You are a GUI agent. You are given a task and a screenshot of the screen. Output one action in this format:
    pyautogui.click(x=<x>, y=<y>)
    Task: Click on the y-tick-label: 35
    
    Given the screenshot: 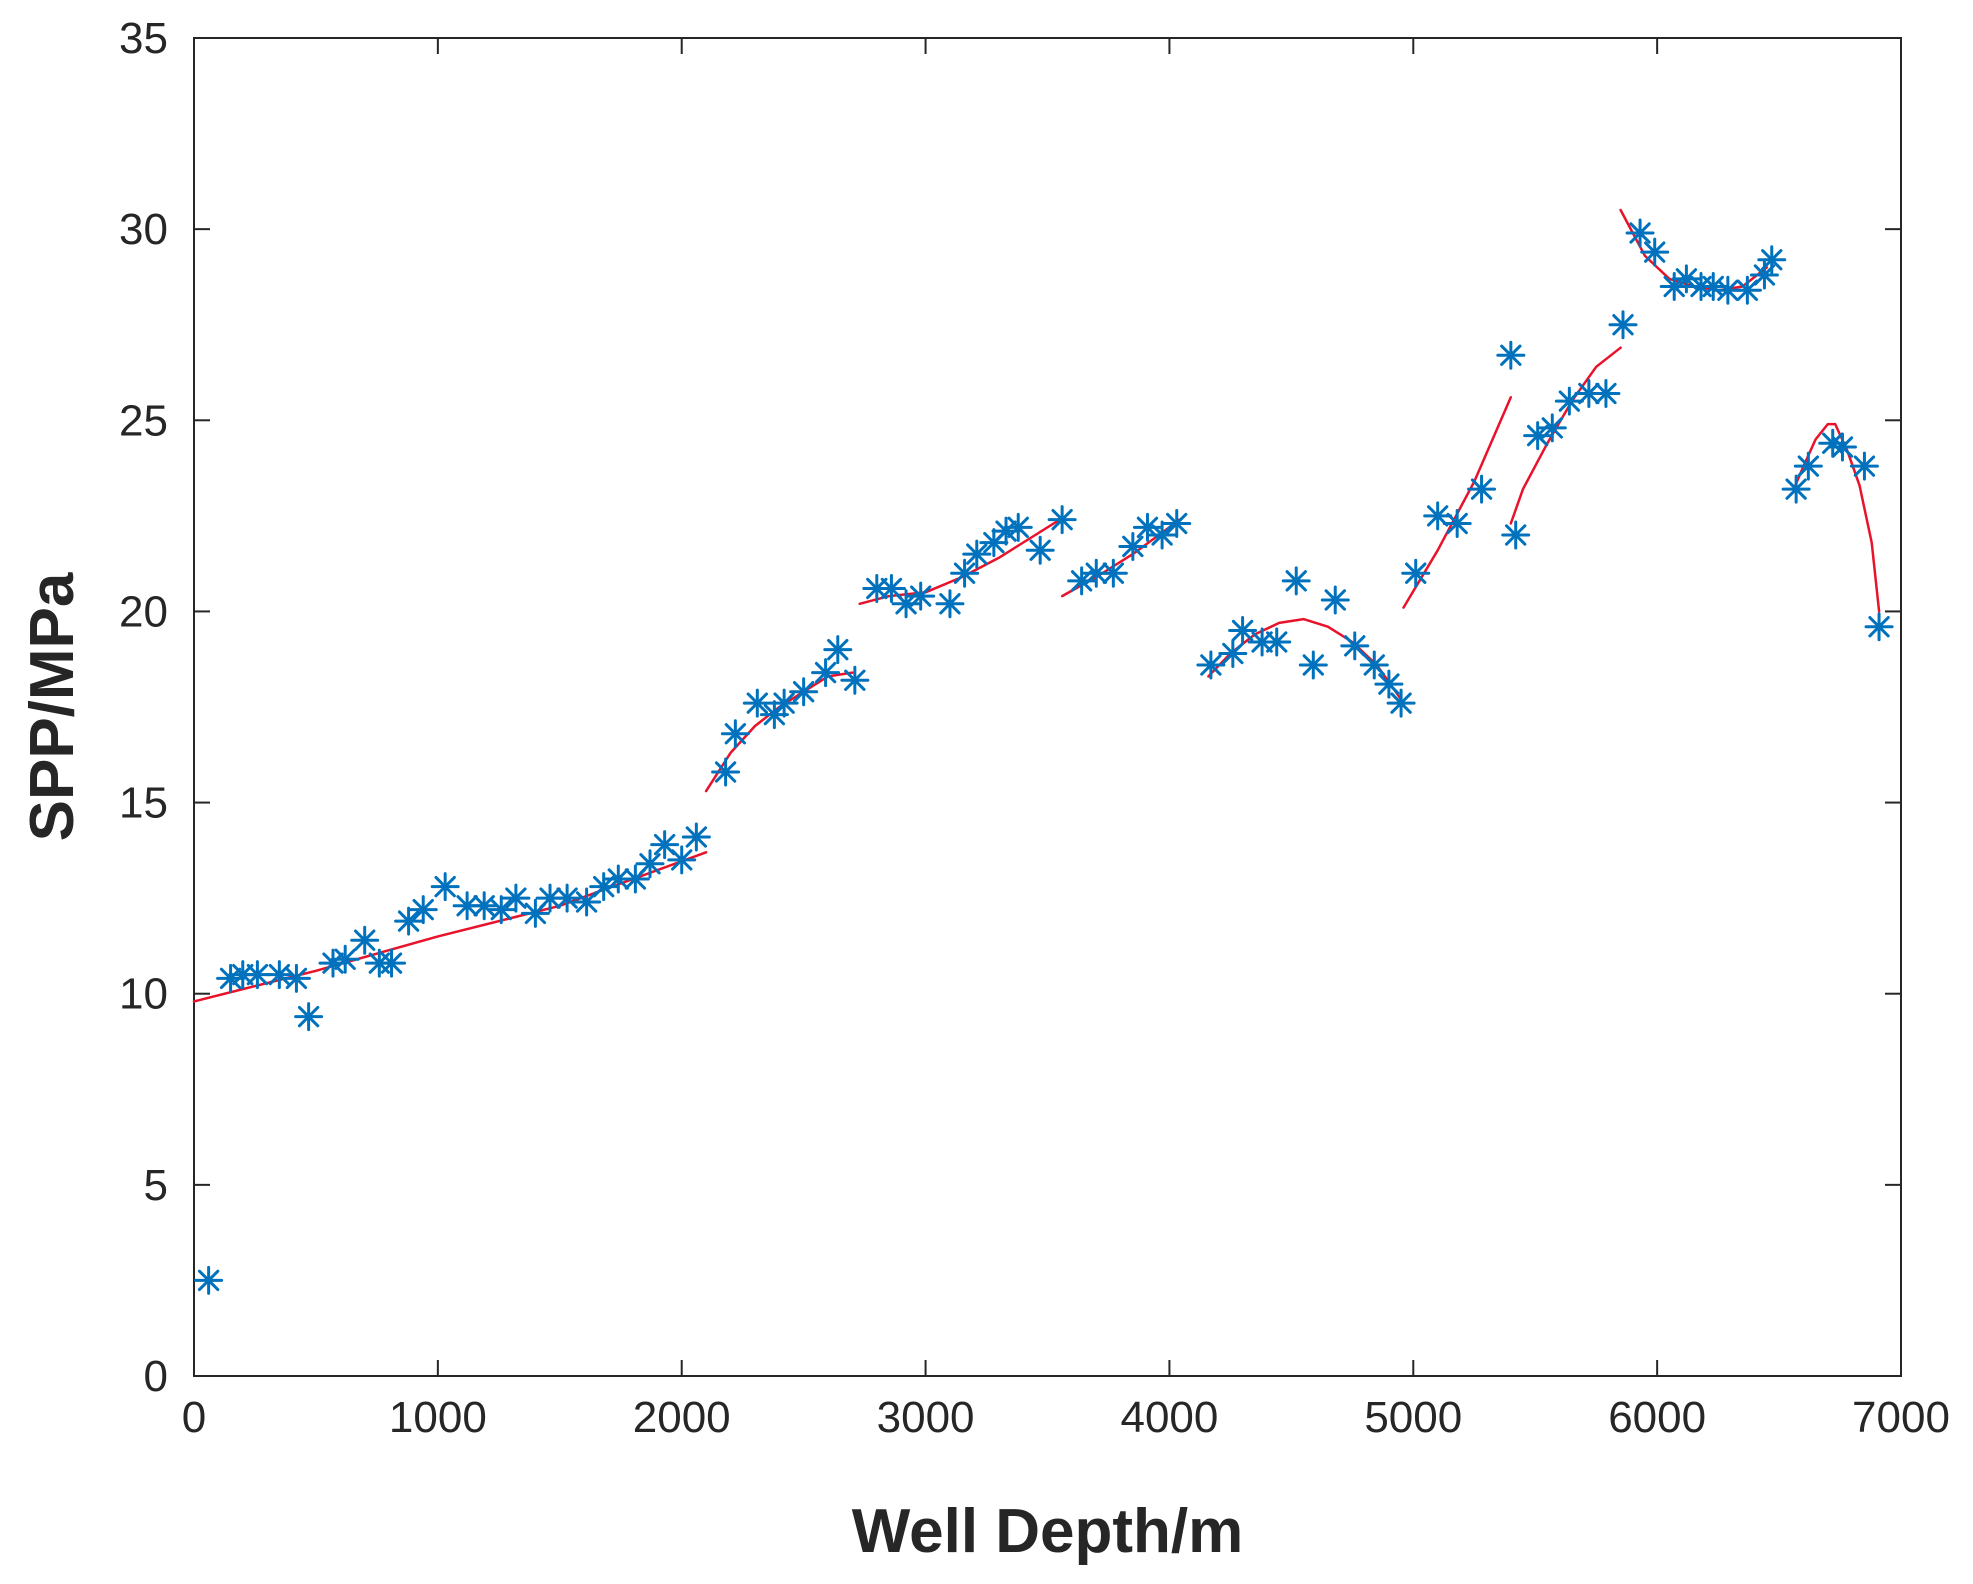 What is the action you would take?
    pyautogui.click(x=143, y=38)
    